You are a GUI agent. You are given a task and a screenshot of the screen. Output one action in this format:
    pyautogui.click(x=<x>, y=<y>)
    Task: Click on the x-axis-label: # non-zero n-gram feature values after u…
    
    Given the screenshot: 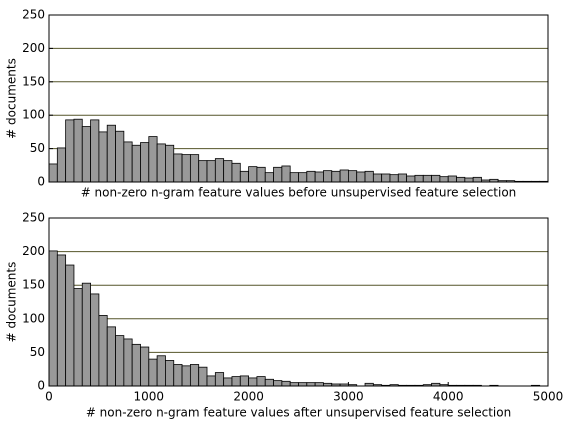 What is the action you would take?
    pyautogui.click(x=298, y=413)
    